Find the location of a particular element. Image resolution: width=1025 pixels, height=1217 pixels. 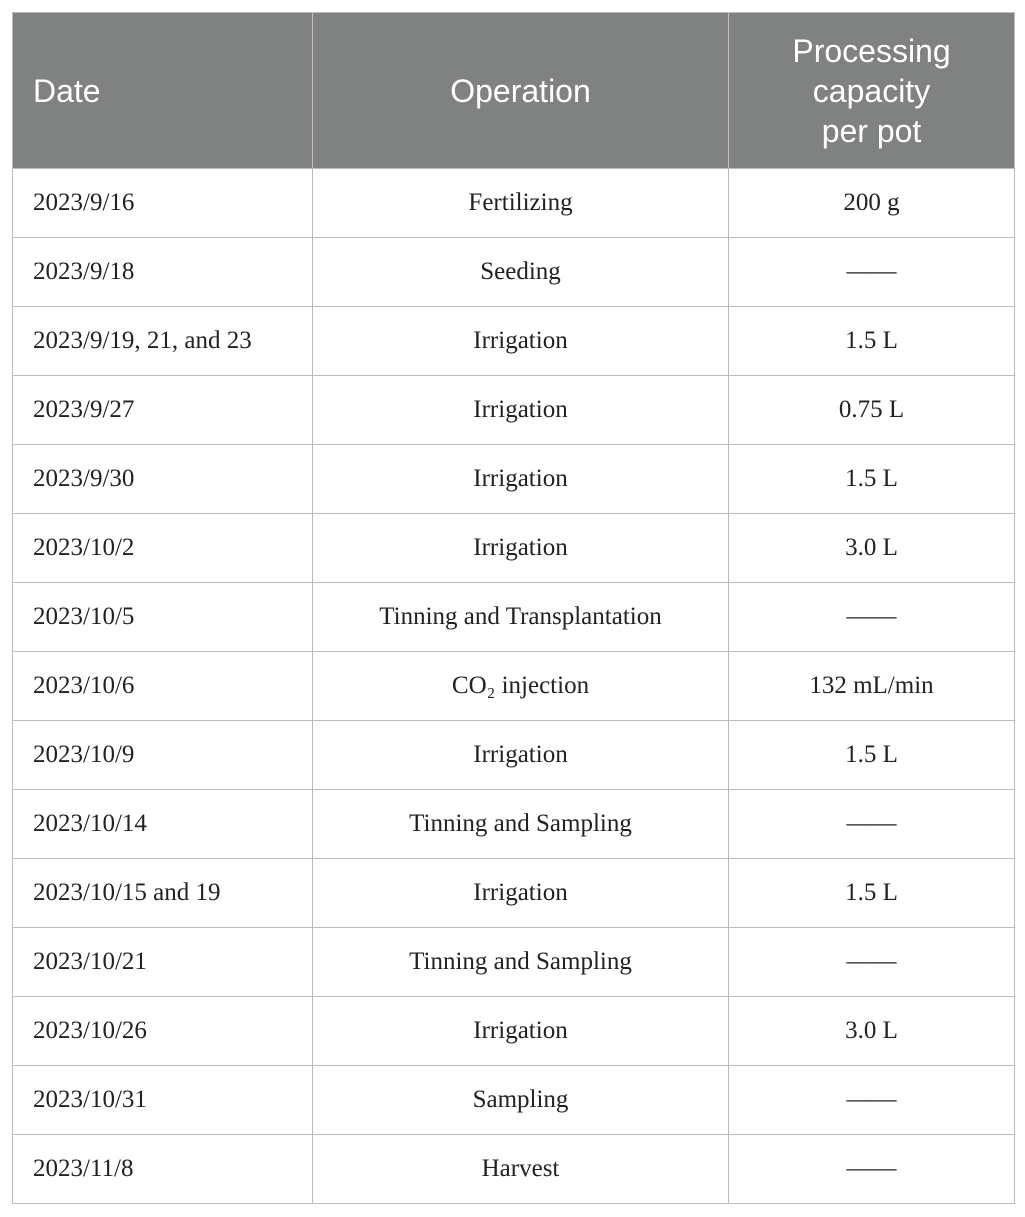

table-row: 2023/9/27 Irrigation 0.75 L is located at coordinates (513, 410).